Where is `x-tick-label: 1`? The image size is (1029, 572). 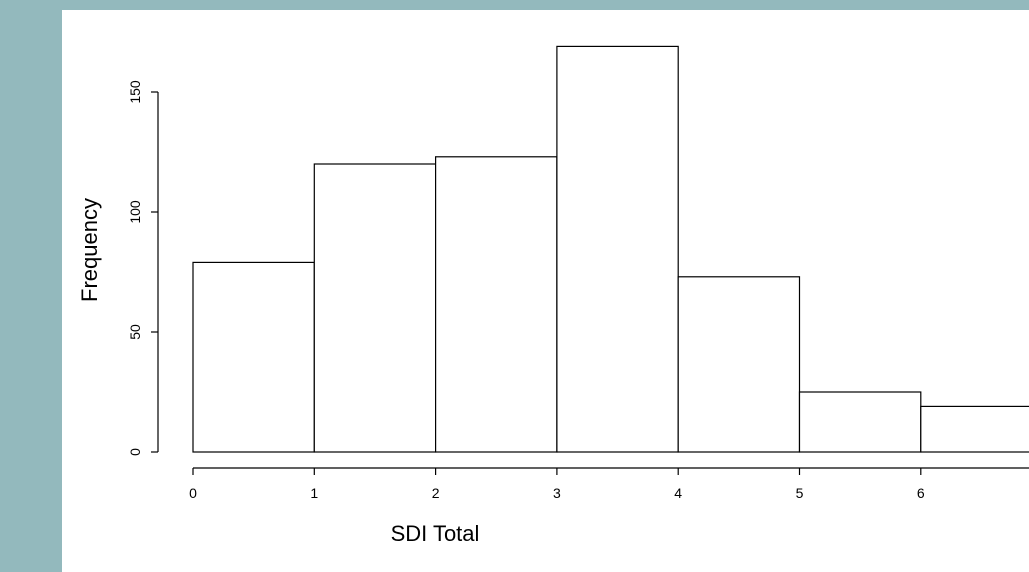 x-tick-label: 1 is located at coordinates (314, 493).